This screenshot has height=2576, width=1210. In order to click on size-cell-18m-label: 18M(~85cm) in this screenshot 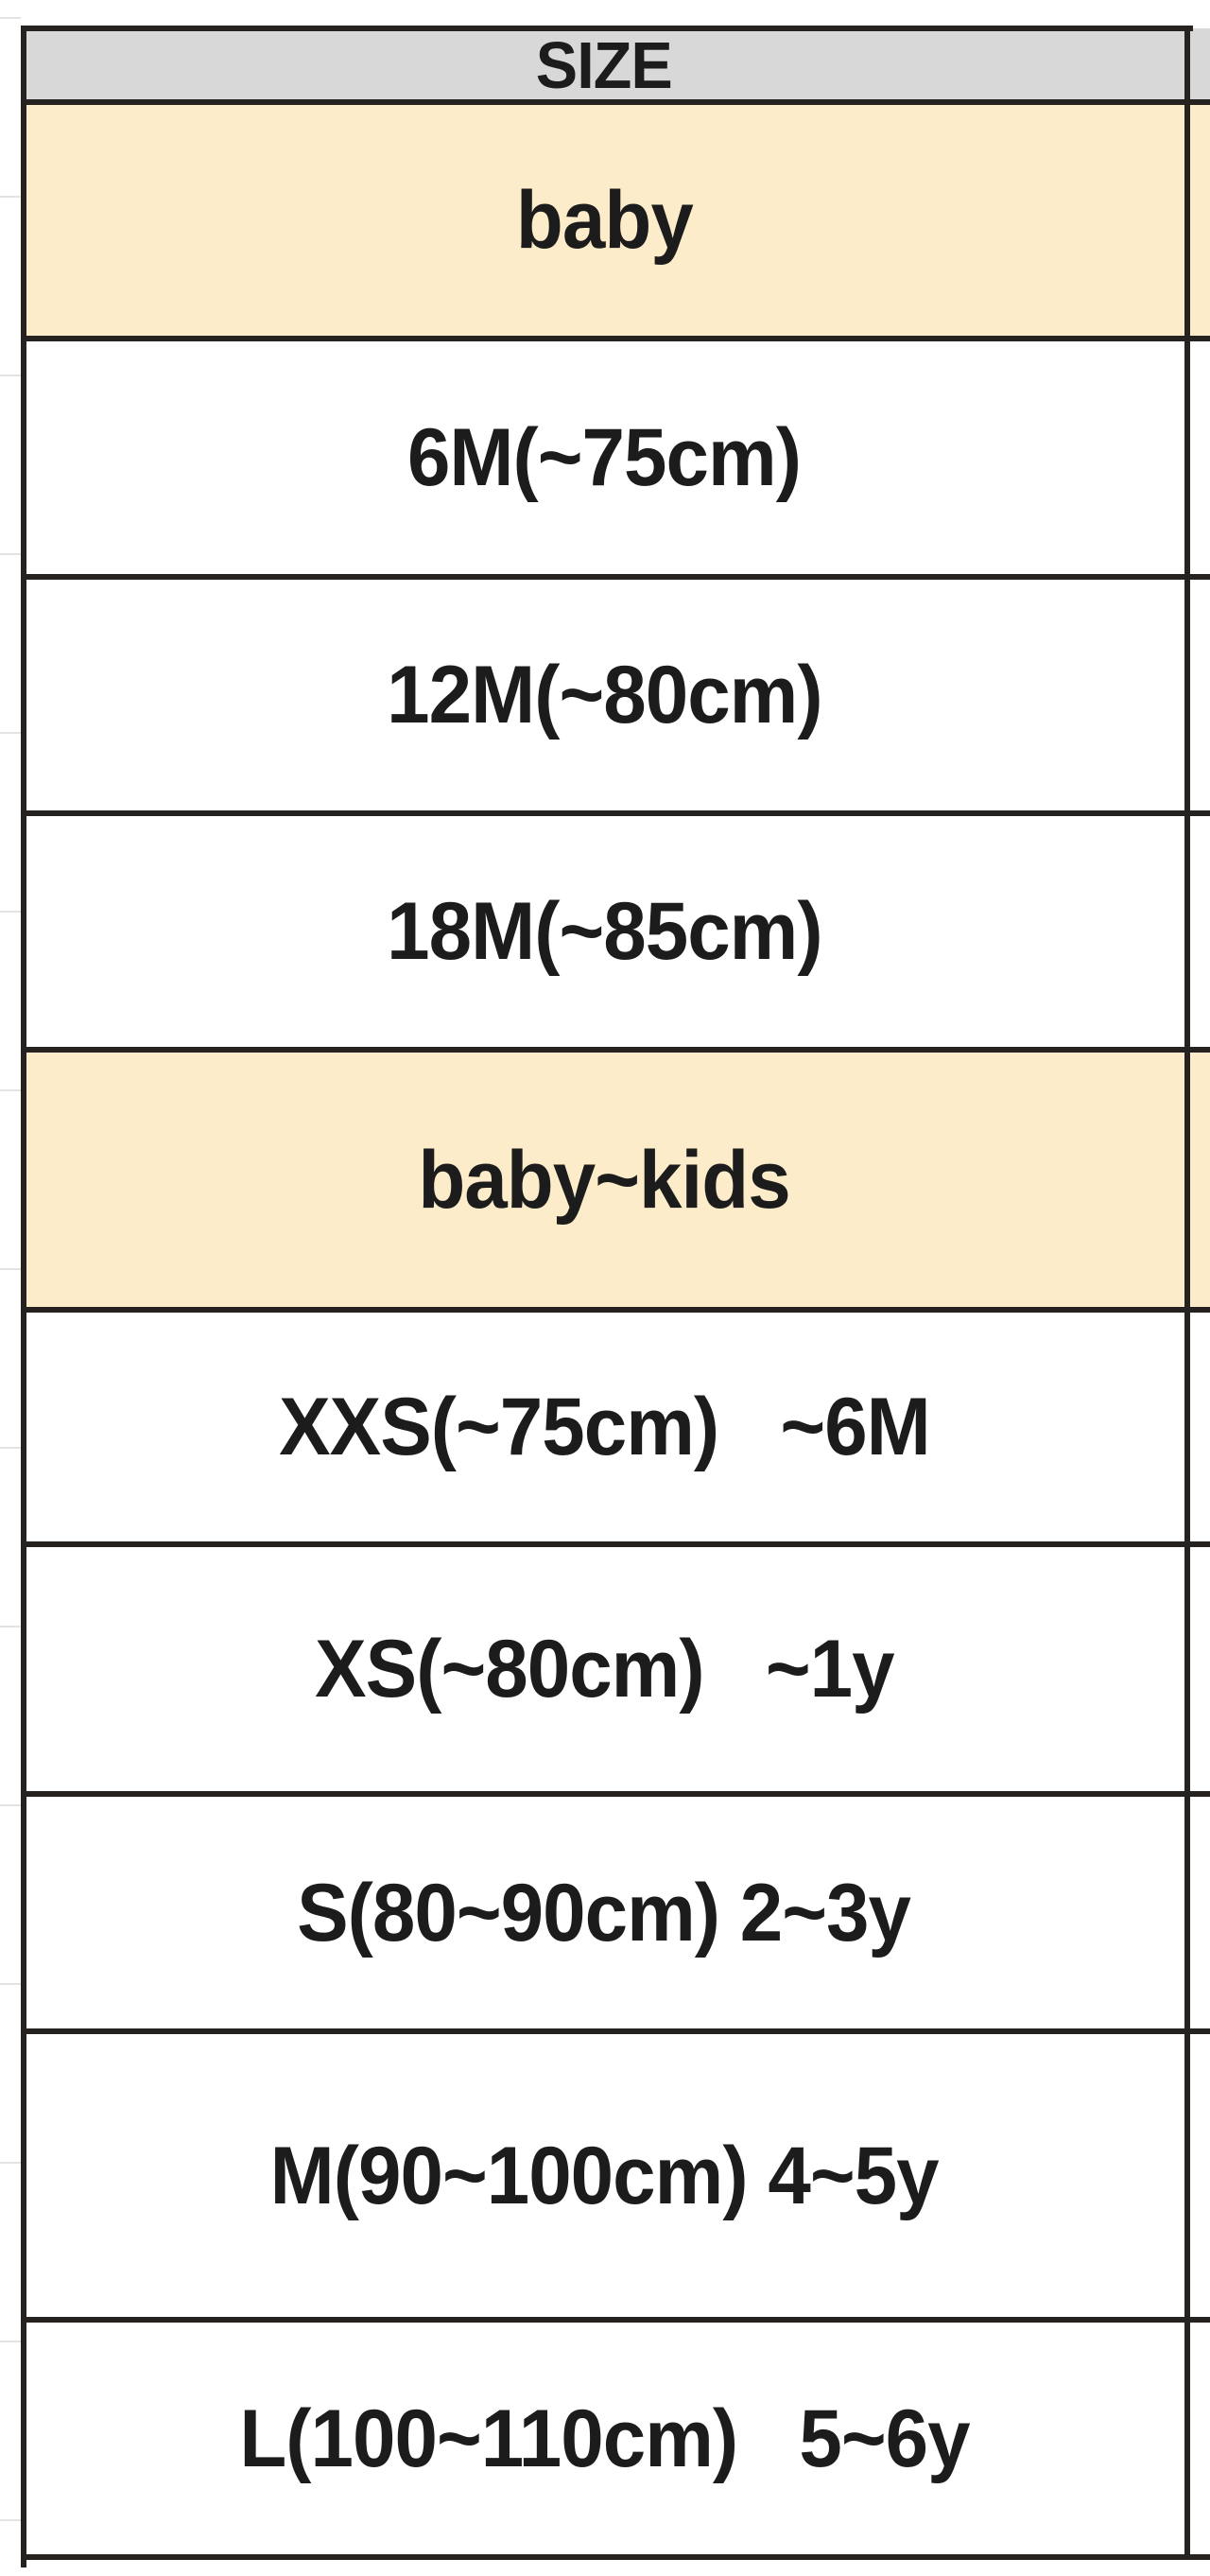, I will do `click(604, 931)`.